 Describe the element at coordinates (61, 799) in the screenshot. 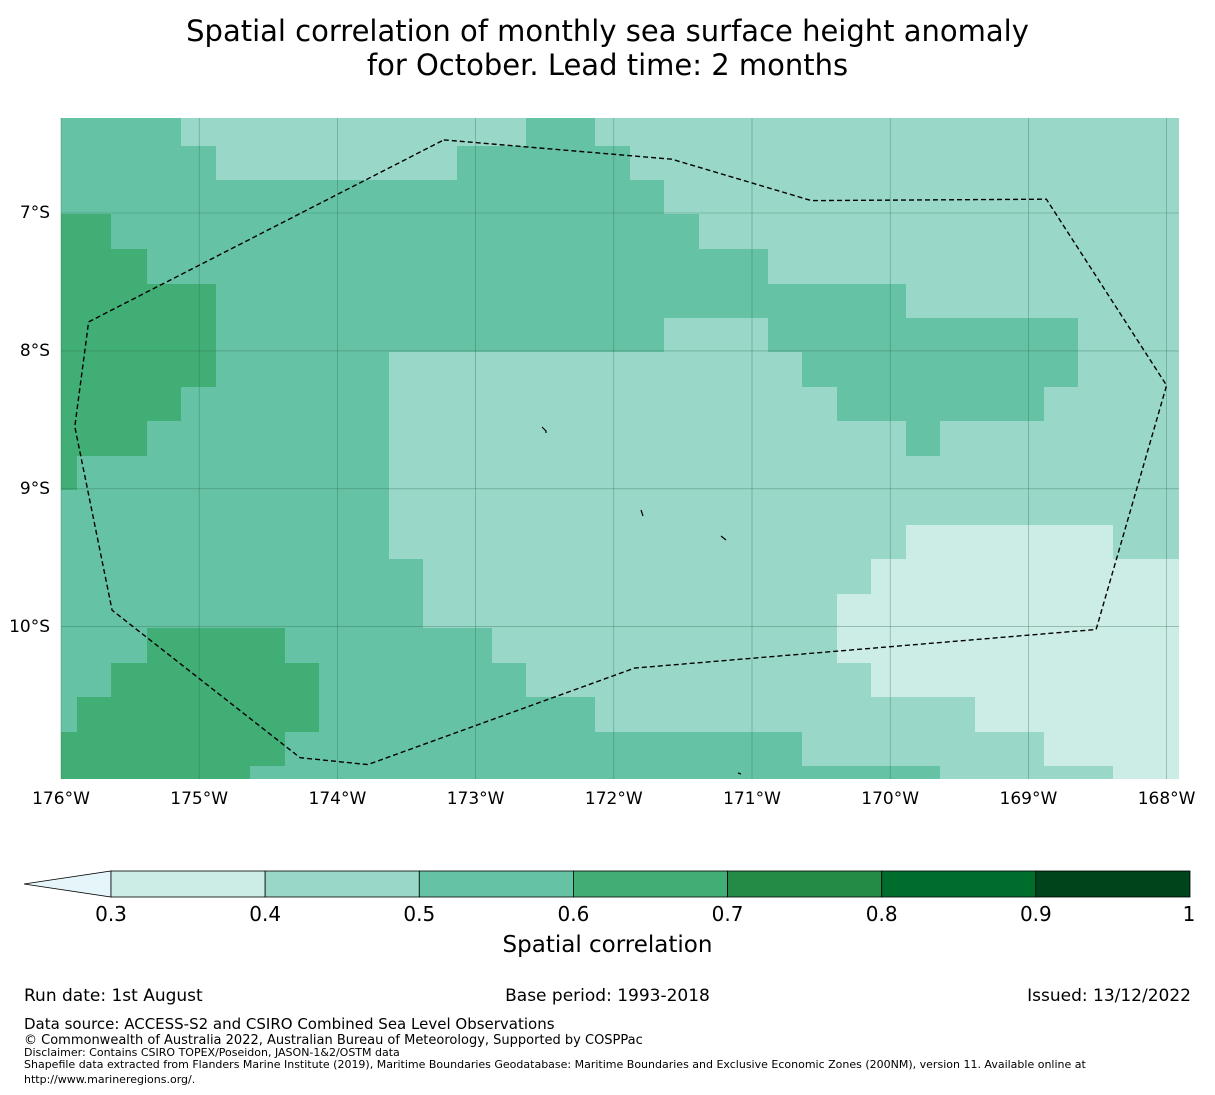

I see `x-tick-label: 176°W` at that location.